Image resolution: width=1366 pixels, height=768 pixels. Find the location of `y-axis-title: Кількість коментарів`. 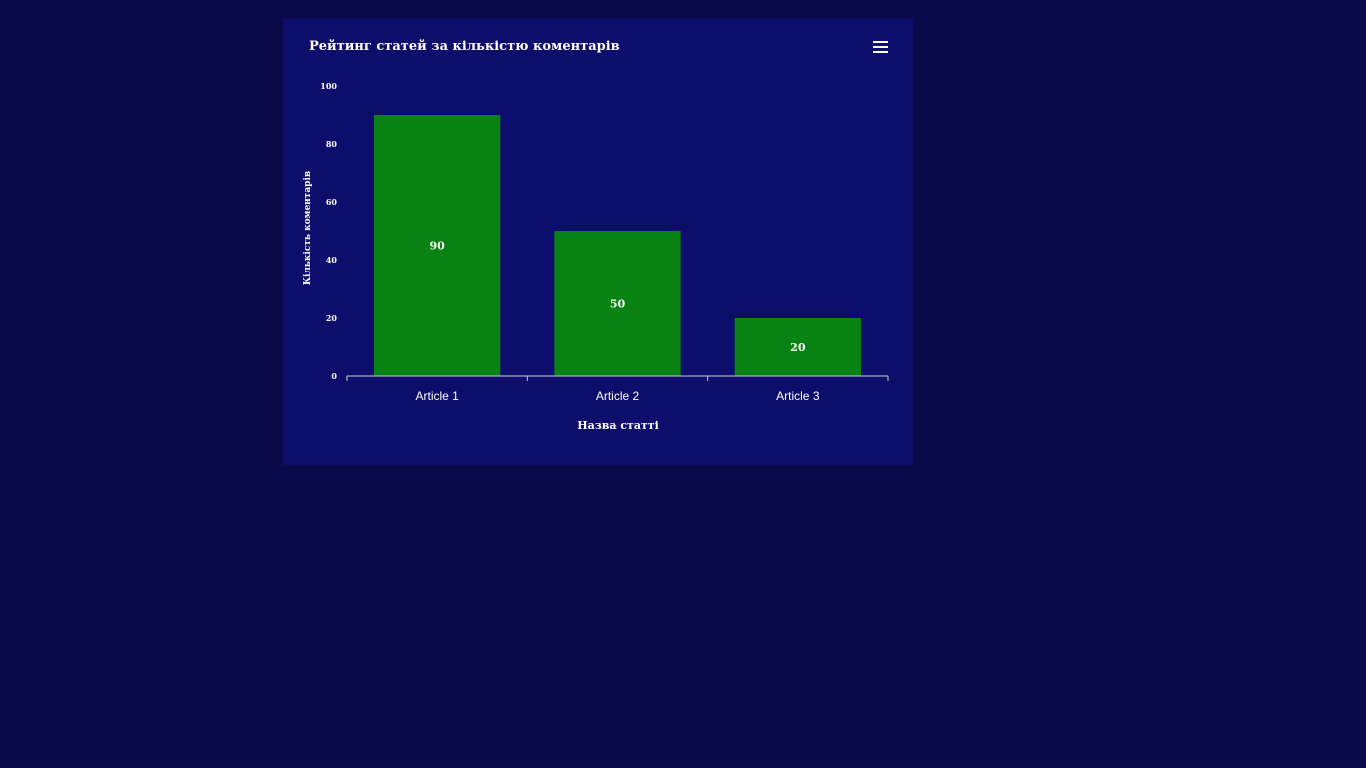

y-axis-title: Кількість коментарів is located at coordinates (308, 228).